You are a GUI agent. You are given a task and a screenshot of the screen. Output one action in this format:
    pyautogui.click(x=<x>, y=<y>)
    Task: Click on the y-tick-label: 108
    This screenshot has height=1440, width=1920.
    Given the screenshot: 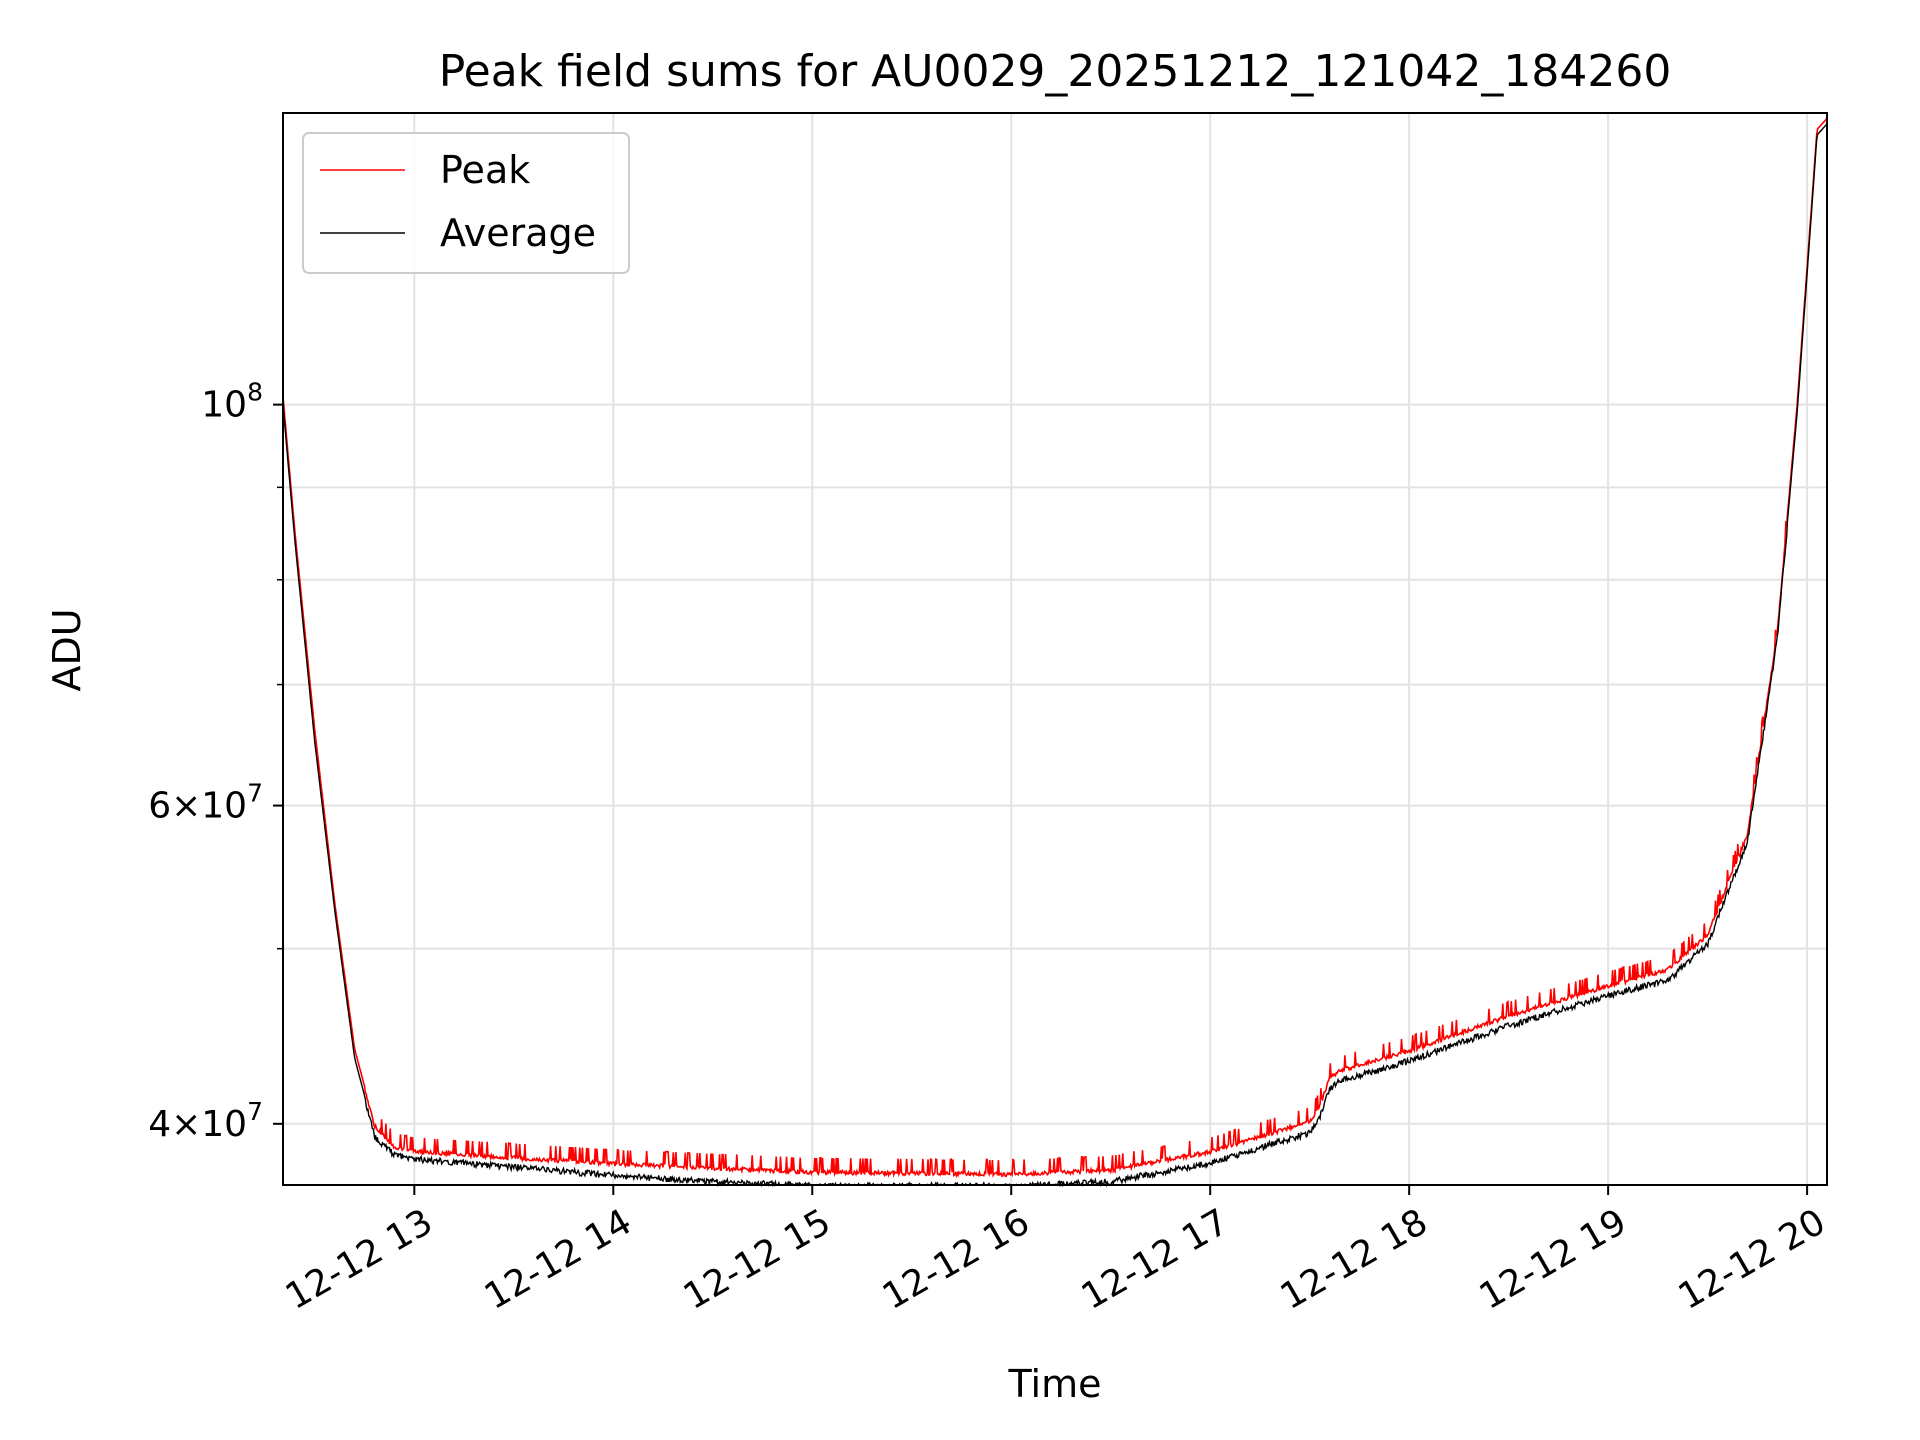 What is the action you would take?
    pyautogui.click(x=232, y=402)
    